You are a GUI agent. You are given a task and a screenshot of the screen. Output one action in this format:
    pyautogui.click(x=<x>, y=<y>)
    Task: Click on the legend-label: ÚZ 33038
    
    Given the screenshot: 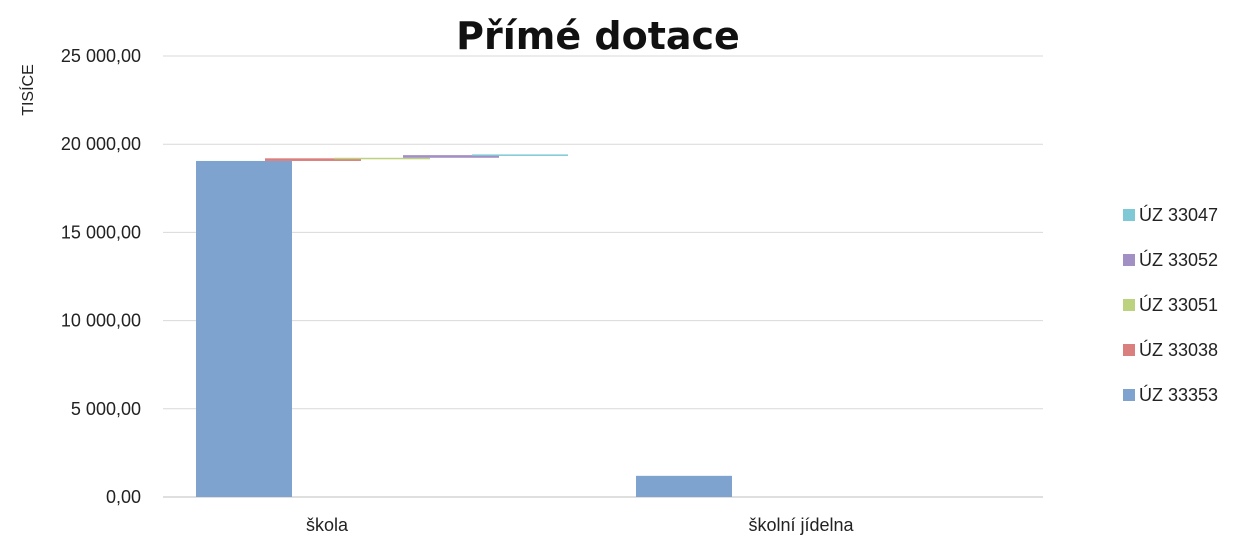 What is the action you would take?
    pyautogui.click(x=1178, y=349)
    